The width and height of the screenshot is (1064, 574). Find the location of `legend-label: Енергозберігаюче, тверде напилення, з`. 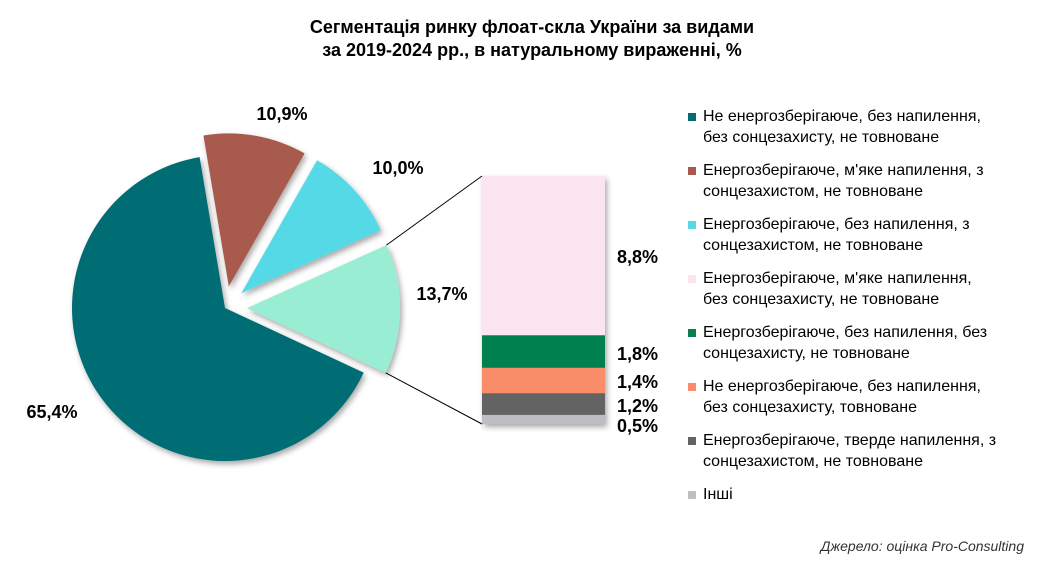

legend-label: Енергозберігаюче, тверде напилення, з is located at coordinates (850, 440).